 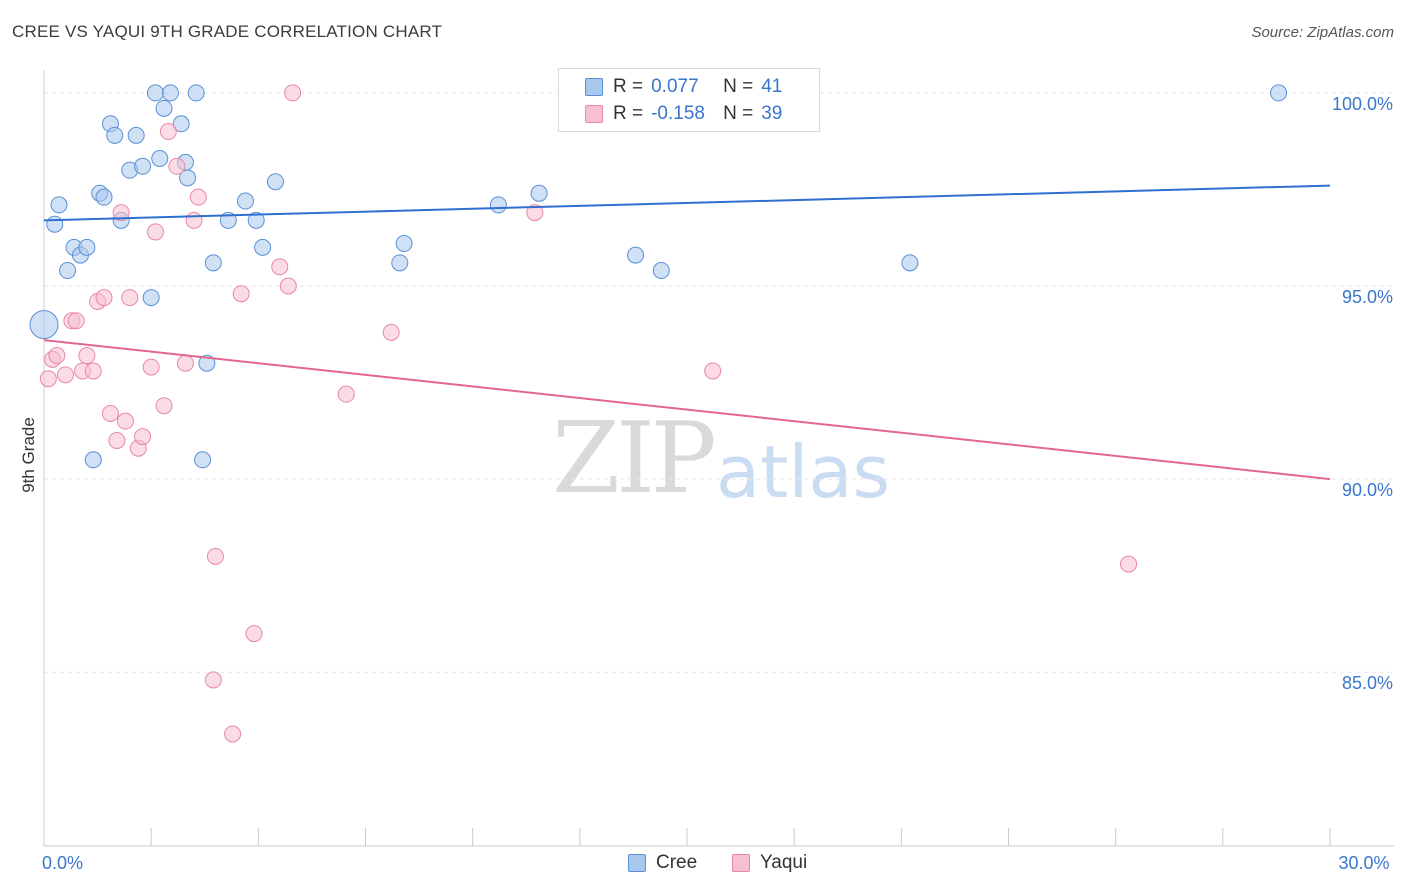 What do you see at coordinates (1367, 683) in the screenshot?
I see `y-tick-label: 85.0%` at bounding box center [1367, 683].